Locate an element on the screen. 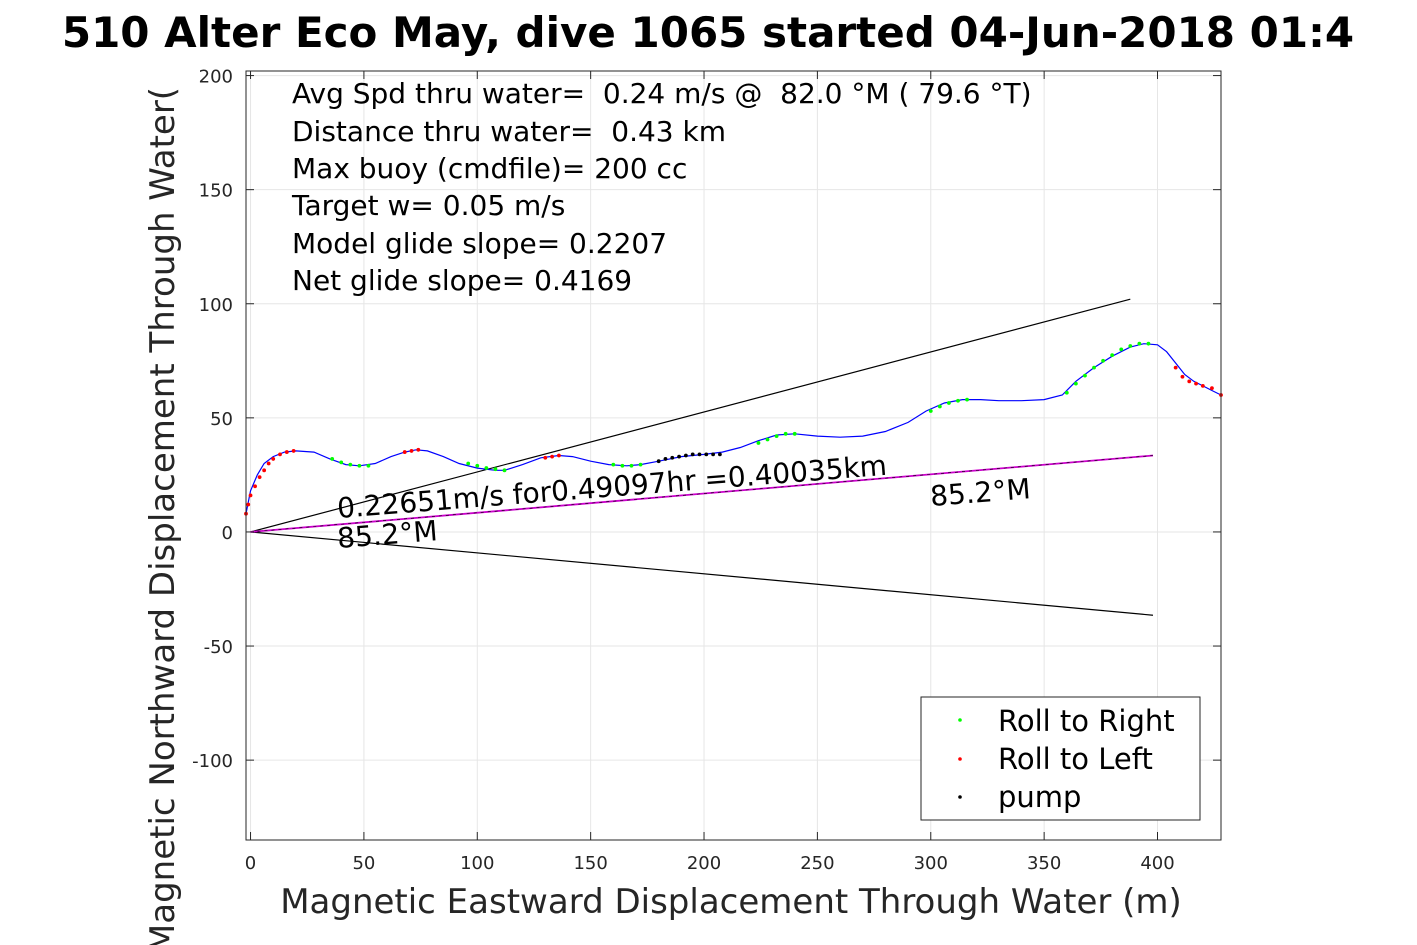 Image resolution: width=1417 pixels, height=945 pixels. info-net-glide: Net glide slope= 0.4169 is located at coordinates (462, 280).